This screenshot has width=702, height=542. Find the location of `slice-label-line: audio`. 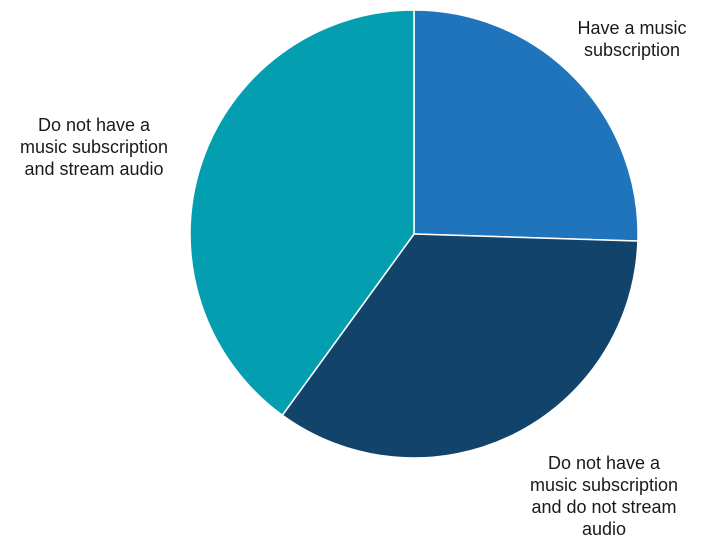

slice-label-line: audio is located at coordinates (604, 529).